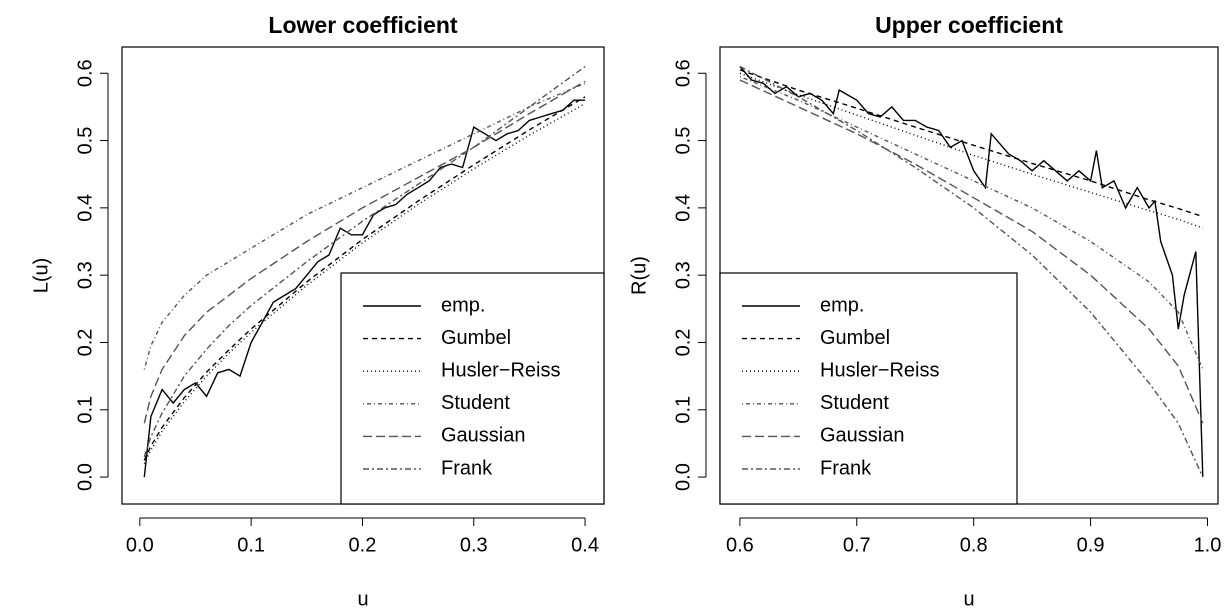 Image resolution: width=1226 pixels, height=614 pixels. What do you see at coordinates (740, 545) in the screenshot?
I see `x-tick-label: 0.6` at bounding box center [740, 545].